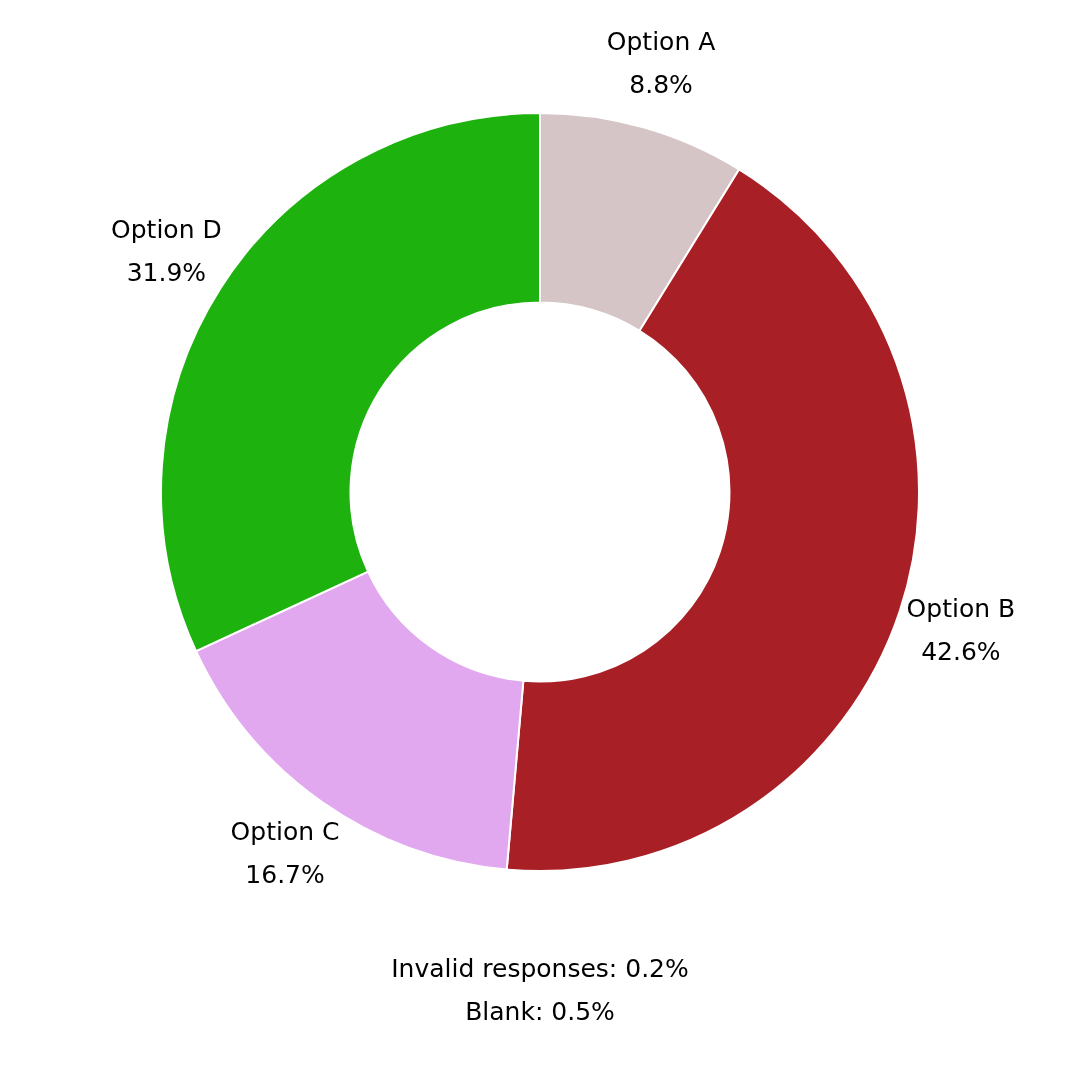 This screenshot has width=1080, height=1080. I want to click on data-label: 42.6%, so click(961, 651).